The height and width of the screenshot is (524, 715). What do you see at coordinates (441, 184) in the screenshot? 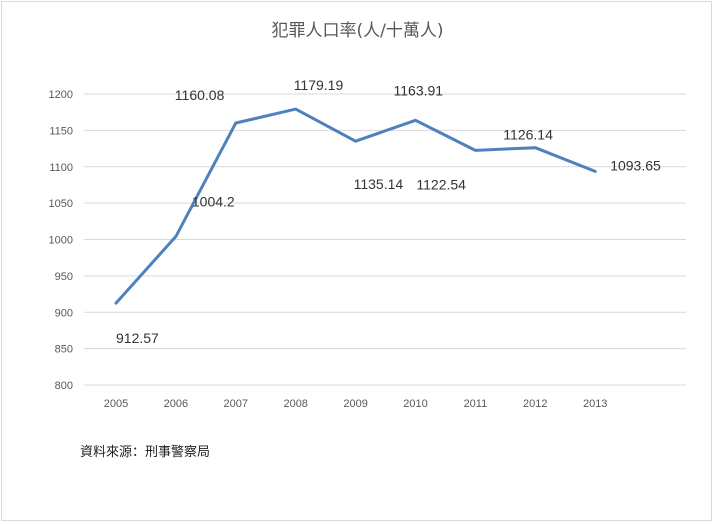
I see `data-label: 1122.54` at bounding box center [441, 184].